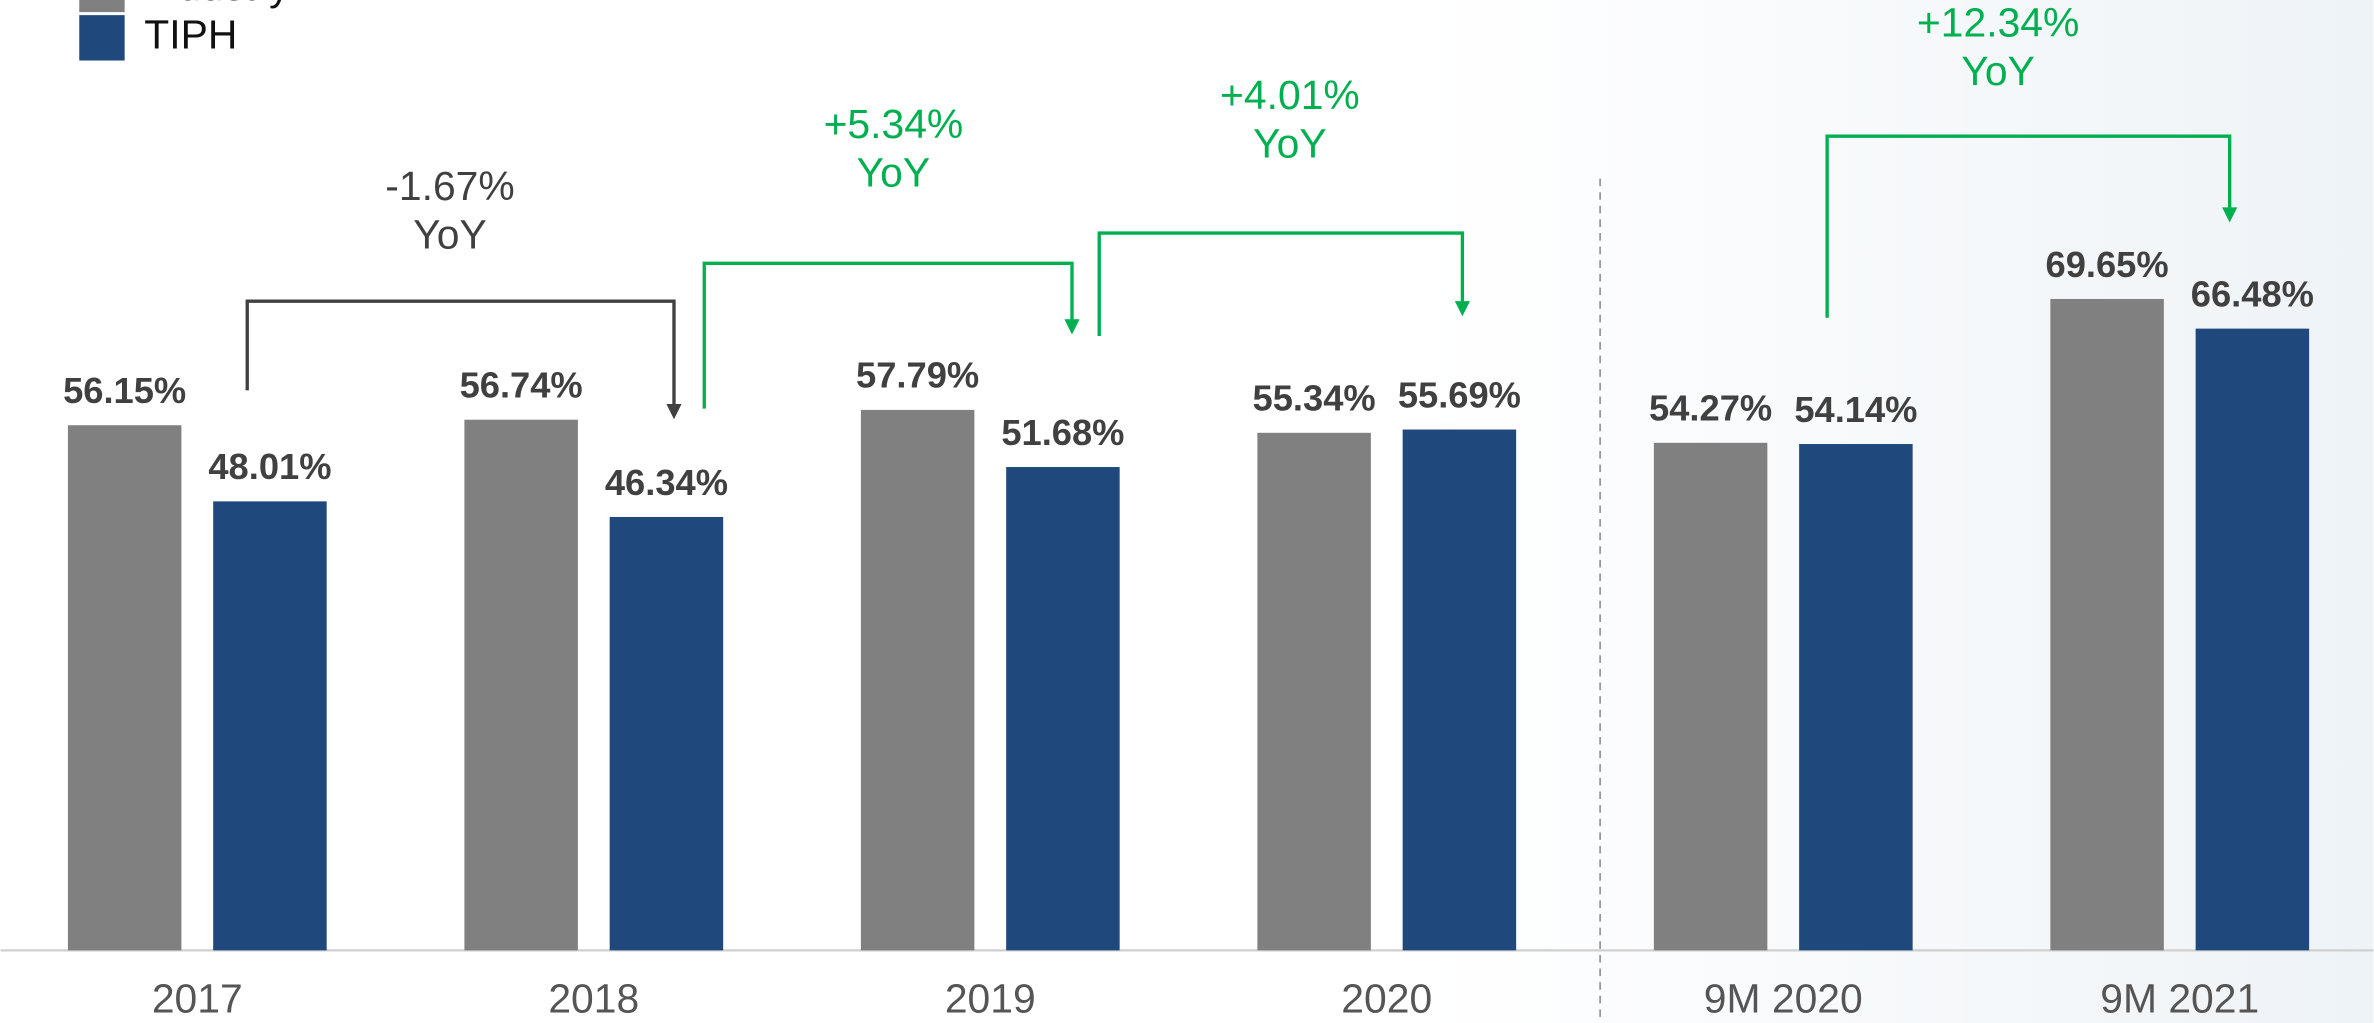  Describe the element at coordinates (217, 4) in the screenshot. I see `legend-label: Industry` at that location.